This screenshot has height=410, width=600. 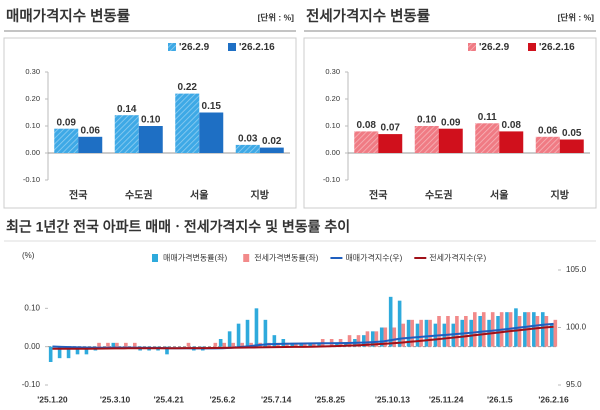 I want to click on x-tick-label: '25.1.20, so click(x=52, y=399).